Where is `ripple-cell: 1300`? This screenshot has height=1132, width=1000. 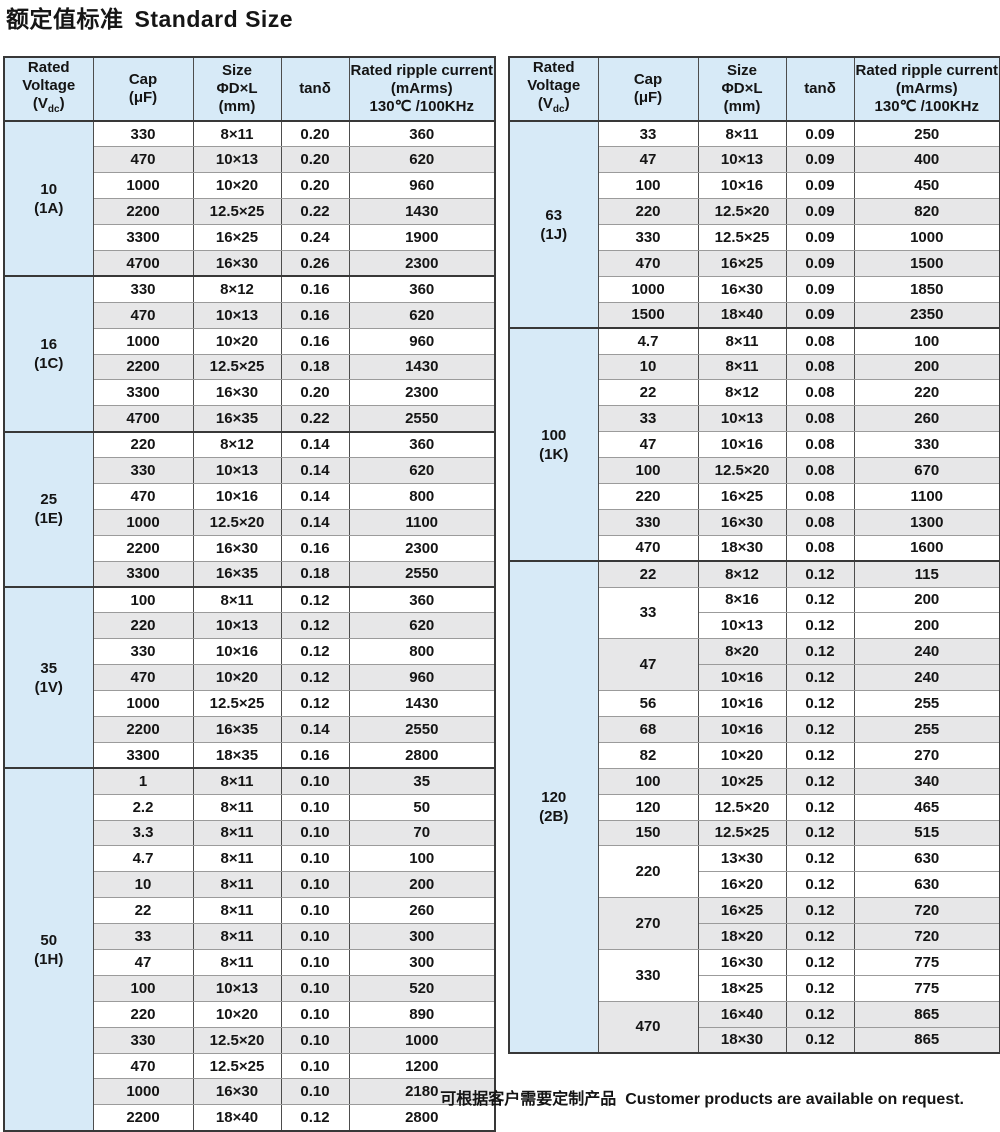 ripple-cell: 1300 is located at coordinates (926, 522).